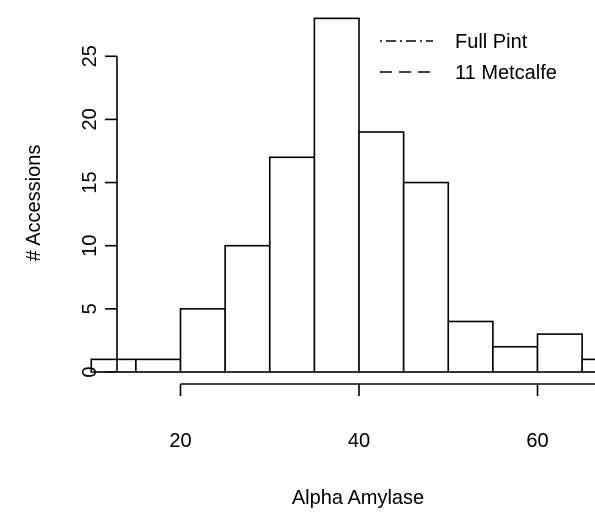 This screenshot has width=595, height=514. Describe the element at coordinates (468, 57) in the screenshot. I see `legend: Full Pint 11 Metcalfe` at that location.